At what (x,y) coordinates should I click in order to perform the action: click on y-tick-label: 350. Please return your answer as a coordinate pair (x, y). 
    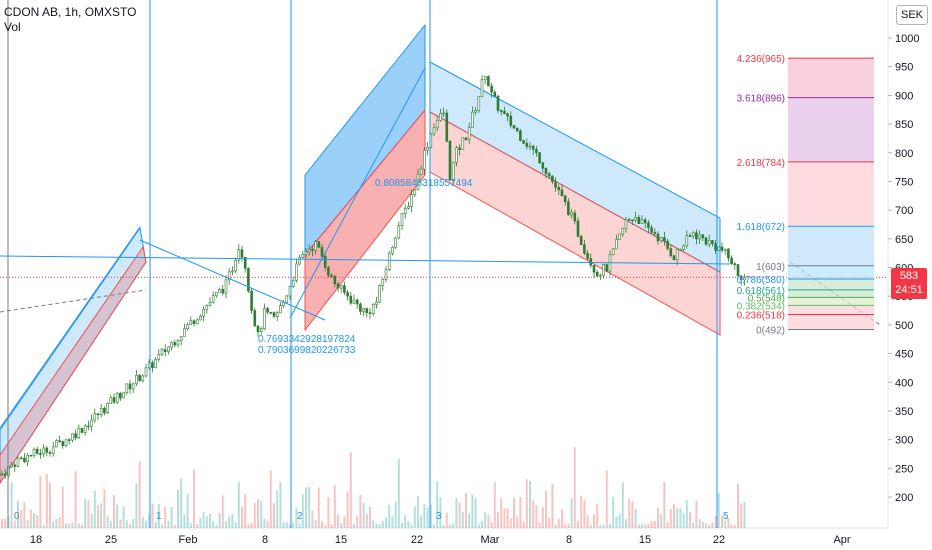
    Looking at the image, I should click on (904, 412).